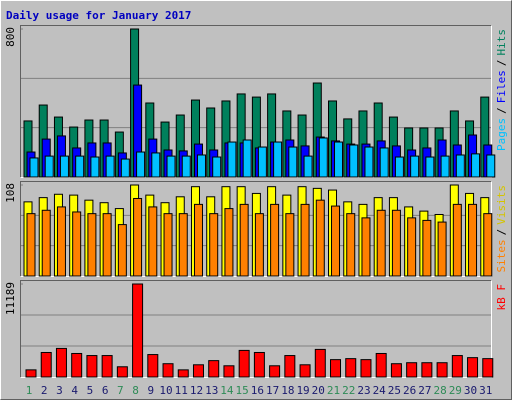 Image resolution: width=512 pixels, height=400 pixels. I want to click on y-tick-label: 108, so click(10, 193).